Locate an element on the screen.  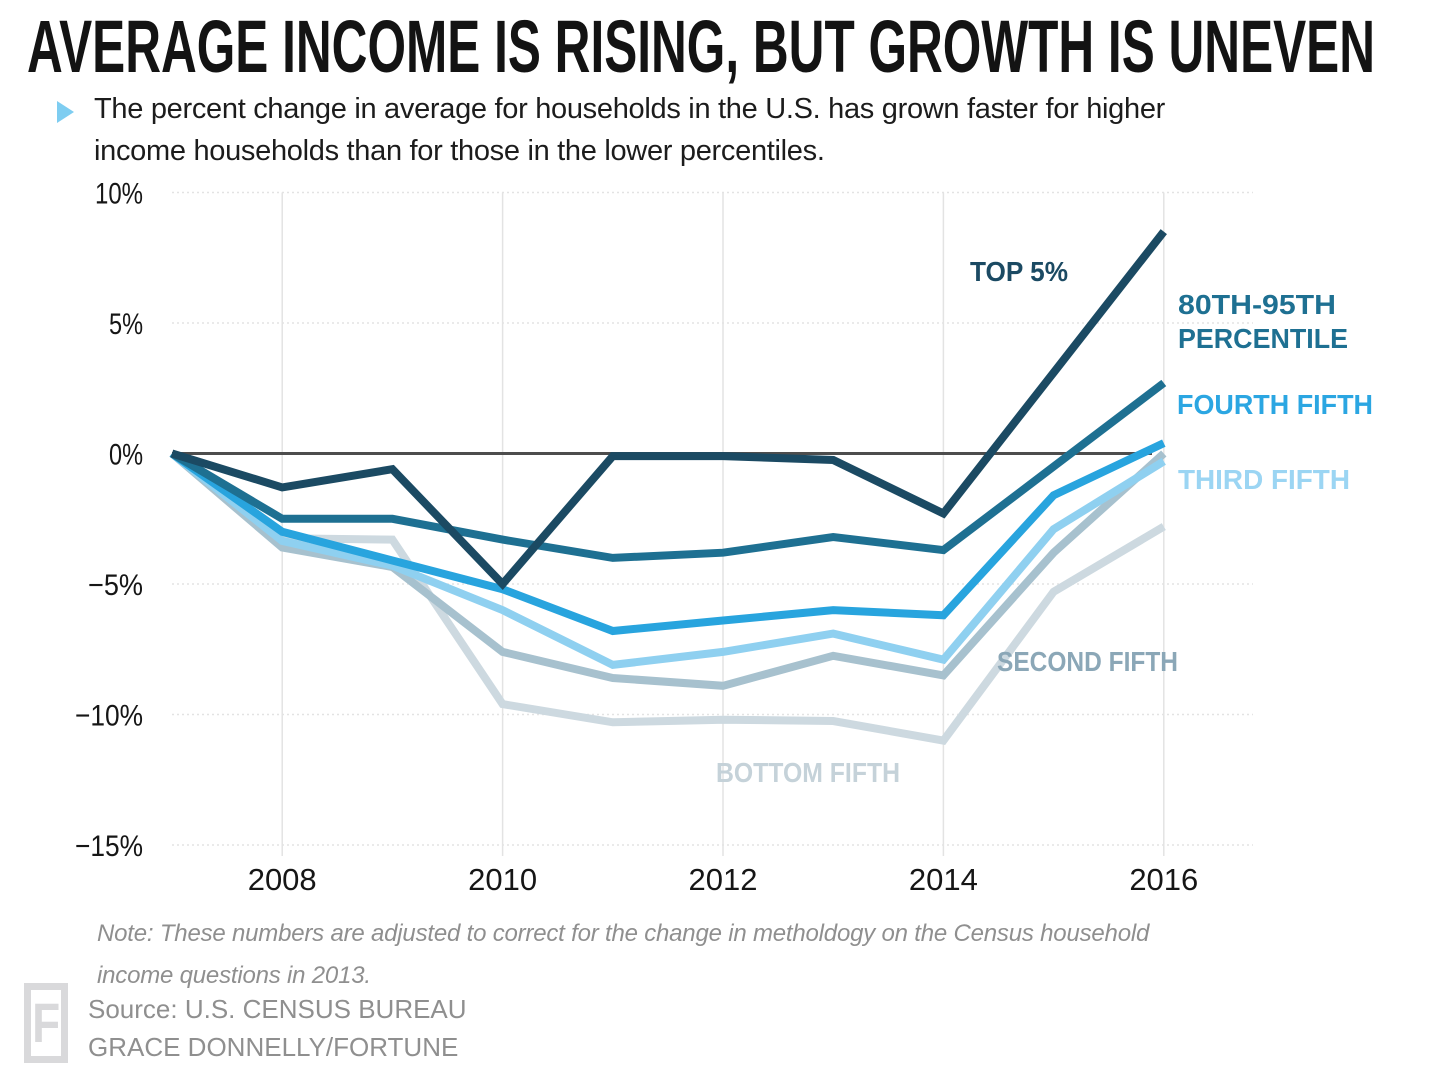
fortune-logo-letter: F is located at coordinates (46, 1022).